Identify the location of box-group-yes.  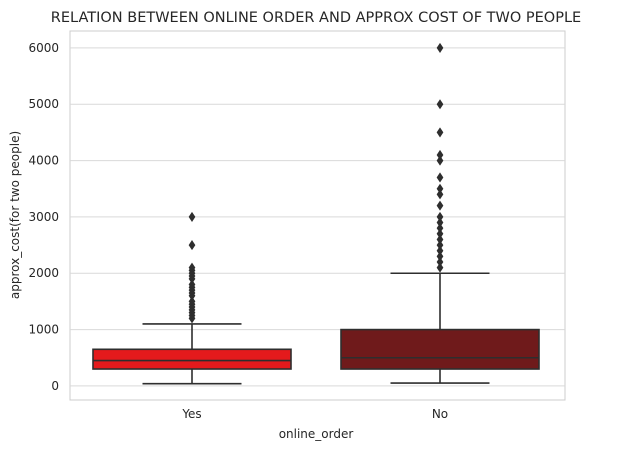
(192, 298).